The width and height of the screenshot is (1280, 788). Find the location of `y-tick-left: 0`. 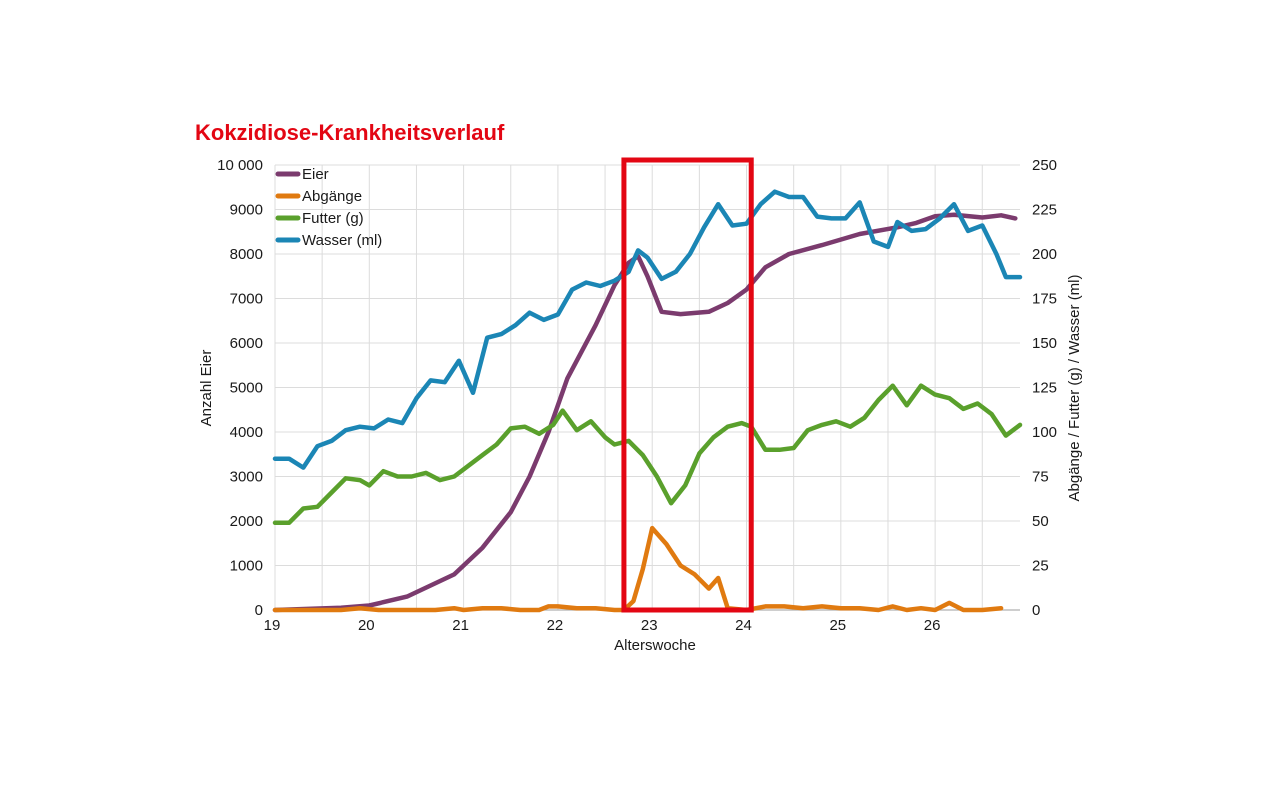

y-tick-left: 0 is located at coordinates (259, 610).